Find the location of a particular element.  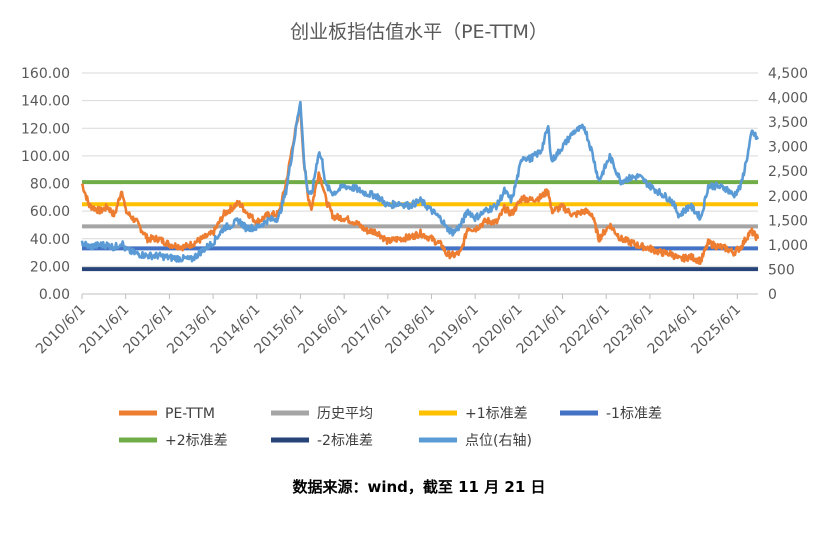

right-axis-tick-label: 4,000 is located at coordinates (788, 99).